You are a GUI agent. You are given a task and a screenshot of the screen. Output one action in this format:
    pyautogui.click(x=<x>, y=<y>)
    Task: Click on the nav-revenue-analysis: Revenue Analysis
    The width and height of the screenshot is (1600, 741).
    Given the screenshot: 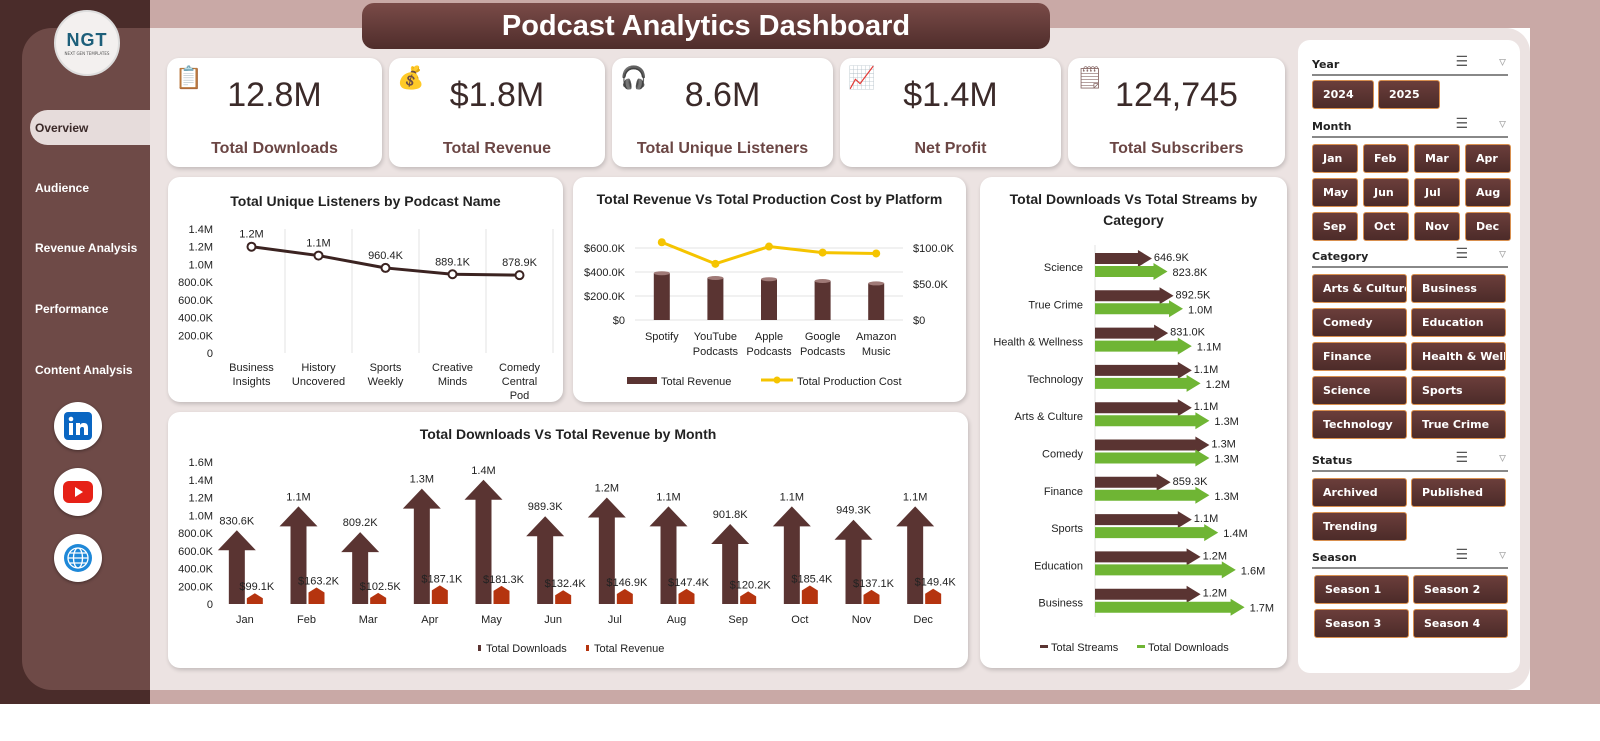 What is the action you would take?
    pyautogui.click(x=86, y=248)
    